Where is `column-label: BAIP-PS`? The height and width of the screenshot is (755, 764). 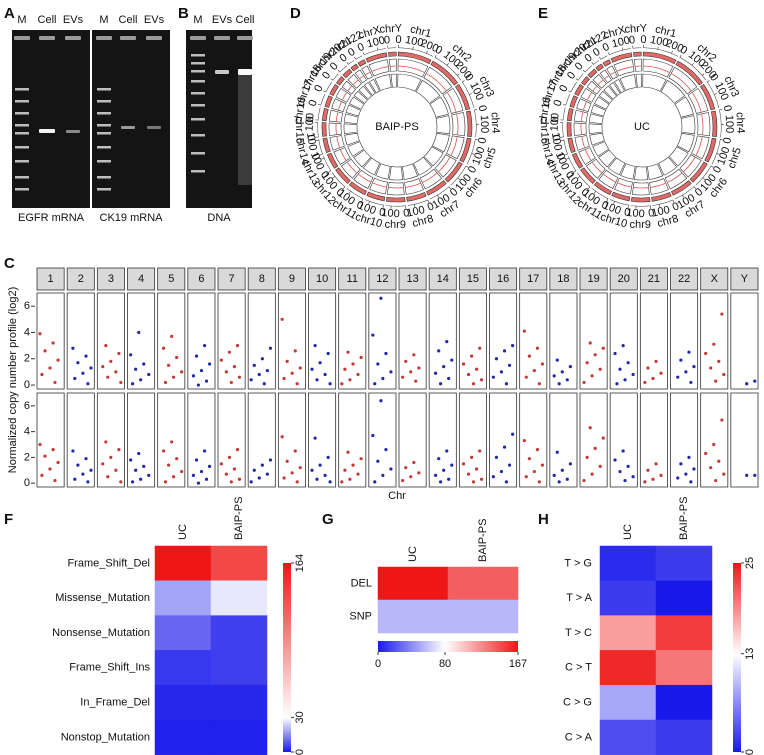 column-label: BAIP-PS is located at coordinates (239, 518).